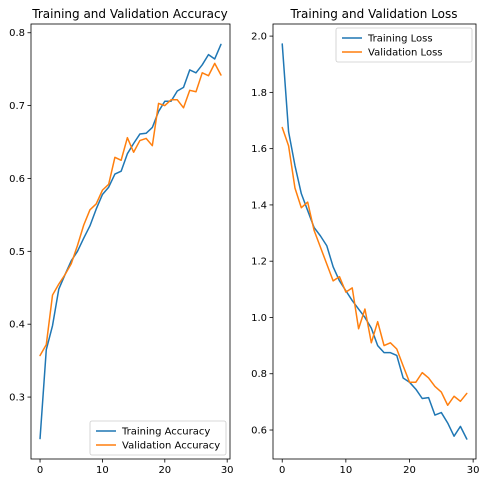  Describe the element at coordinates (17, 325) in the screenshot. I see `accuracy-ytick-label: 0.4` at that location.